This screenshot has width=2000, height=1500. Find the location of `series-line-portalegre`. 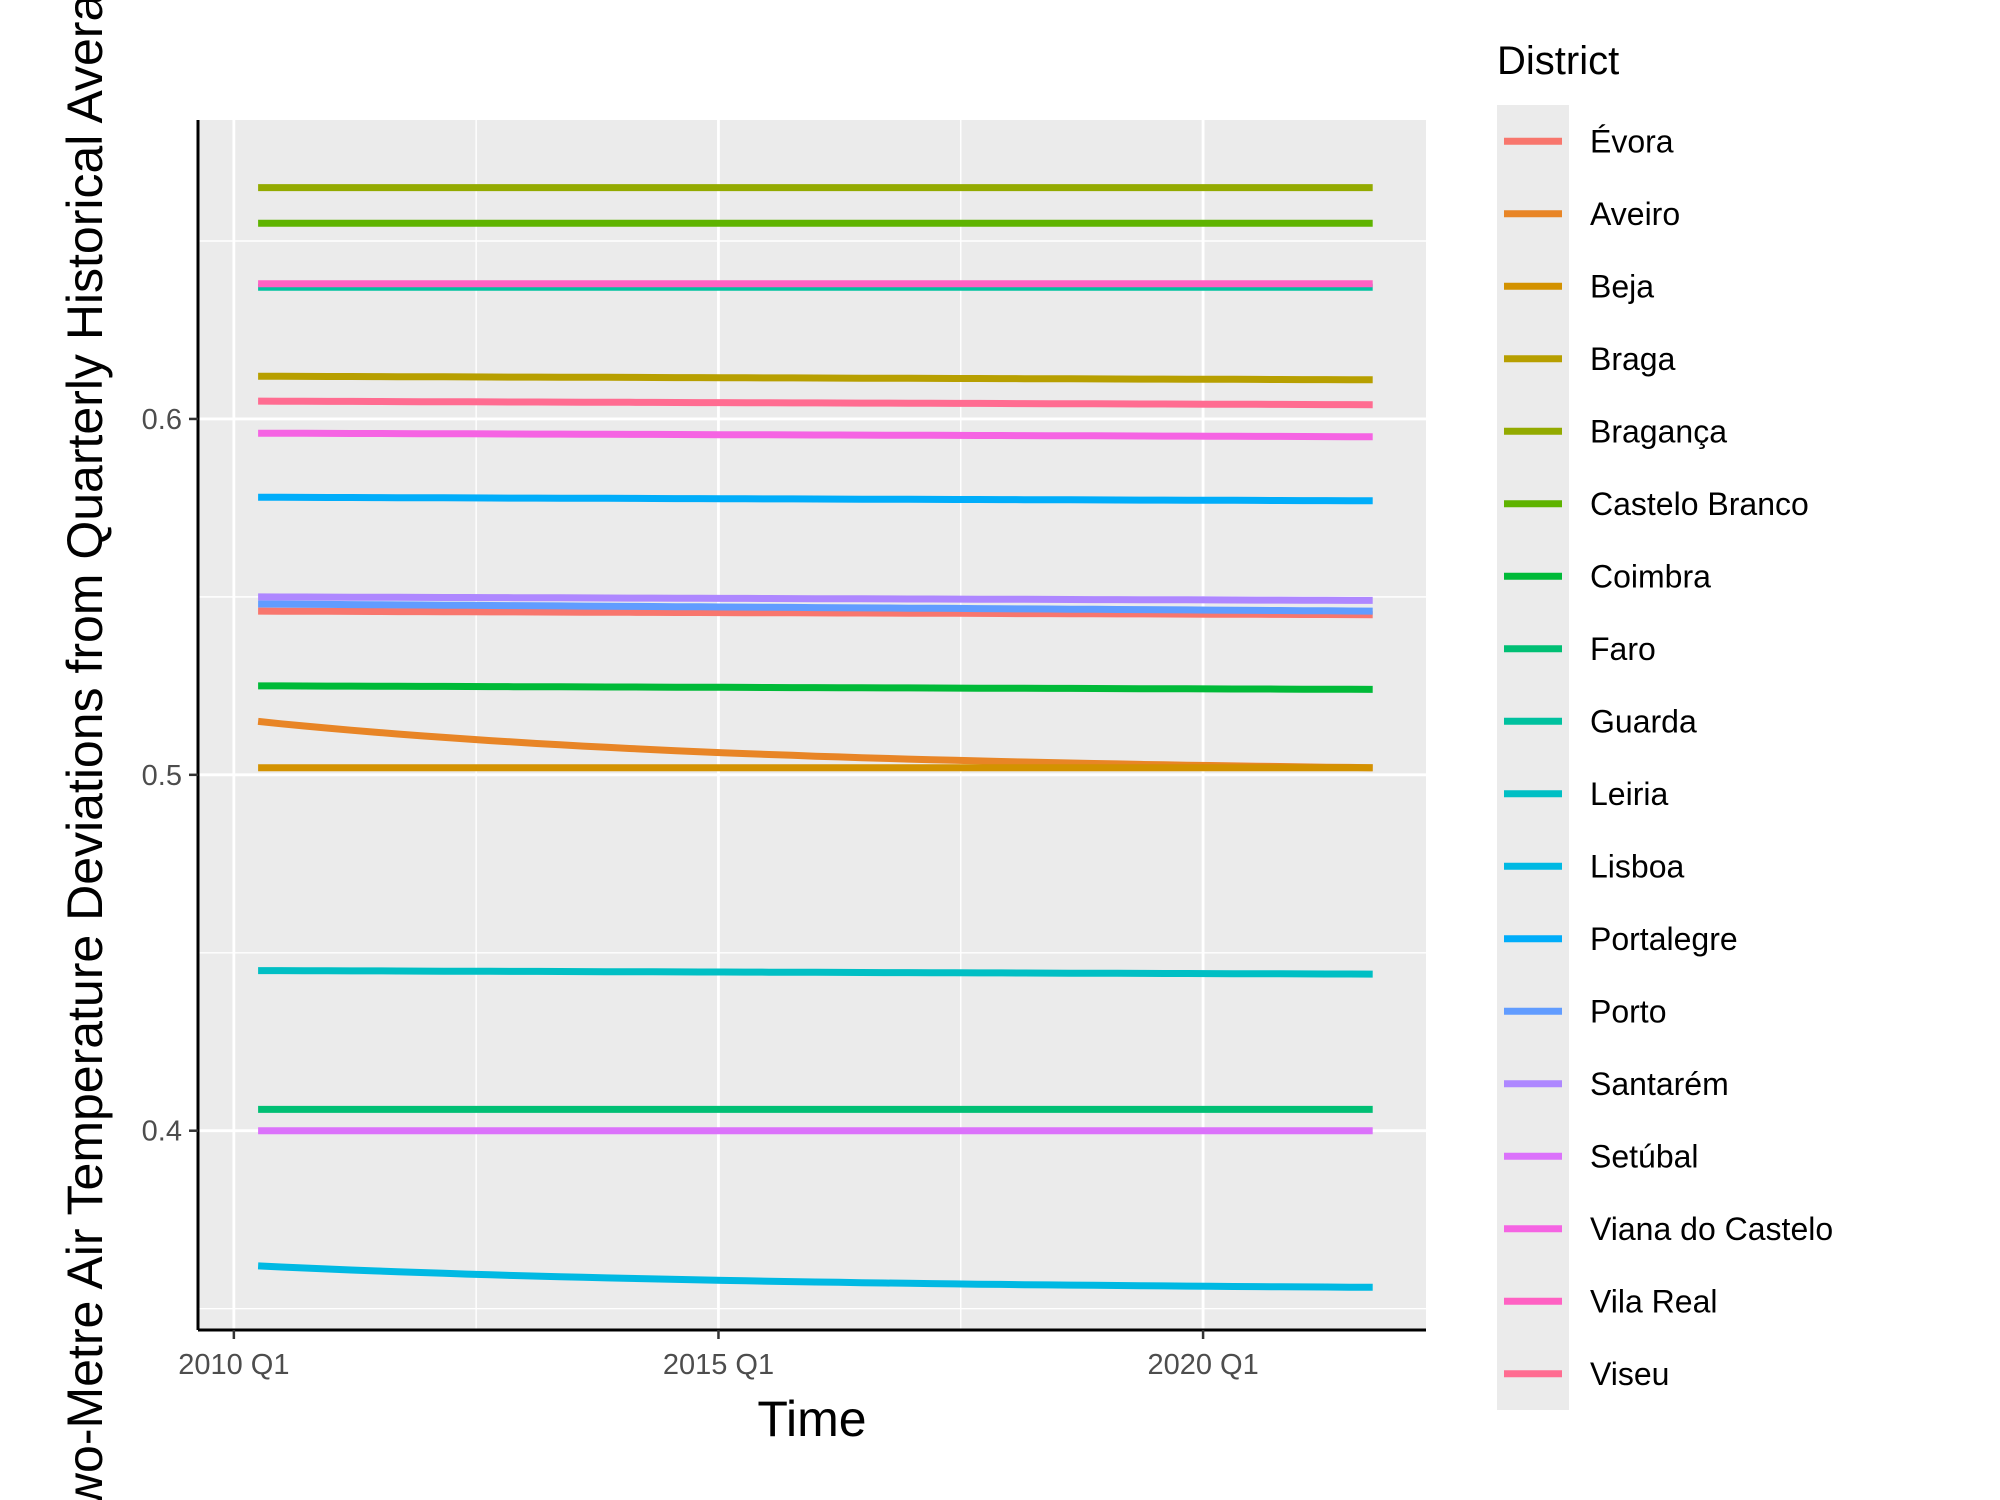

series-line-portalegre is located at coordinates (815, 499).